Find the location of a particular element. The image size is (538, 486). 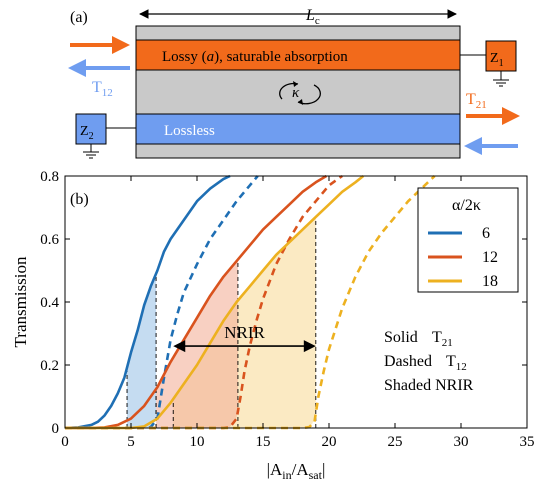

note-solid: Solid T21 is located at coordinates (418, 339).